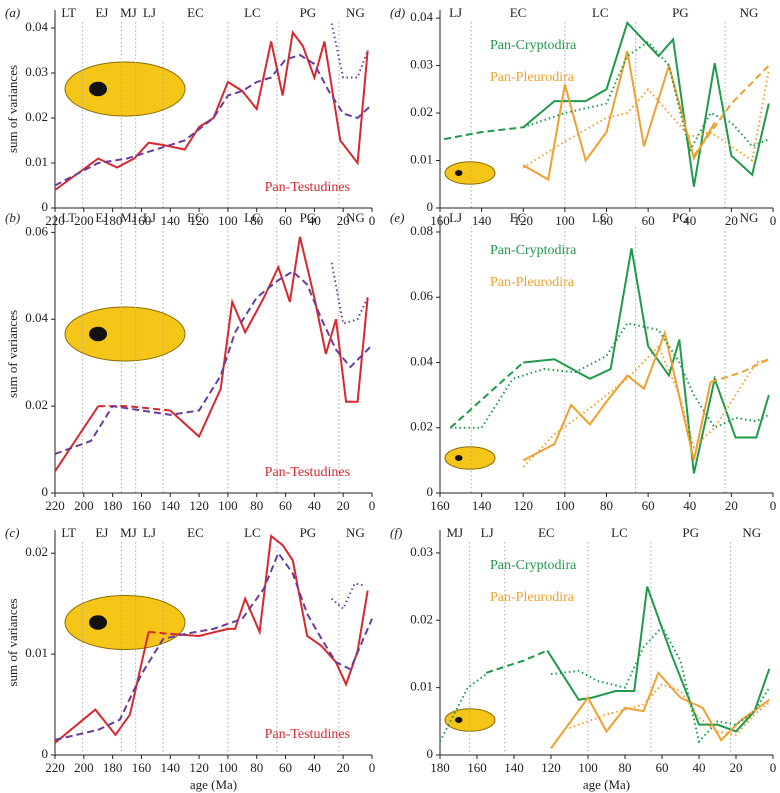  What do you see at coordinates (101, 217) in the screenshot?
I see `period-label: EJ` at bounding box center [101, 217].